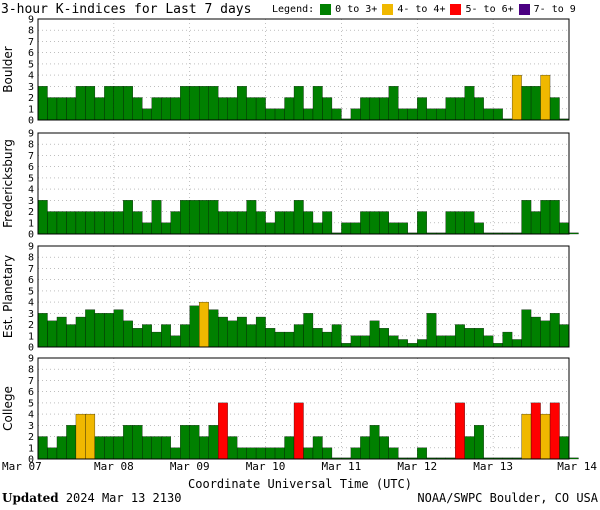 The image size is (600, 510). I want to click on y-tick-label: 5, so click(31, 178).